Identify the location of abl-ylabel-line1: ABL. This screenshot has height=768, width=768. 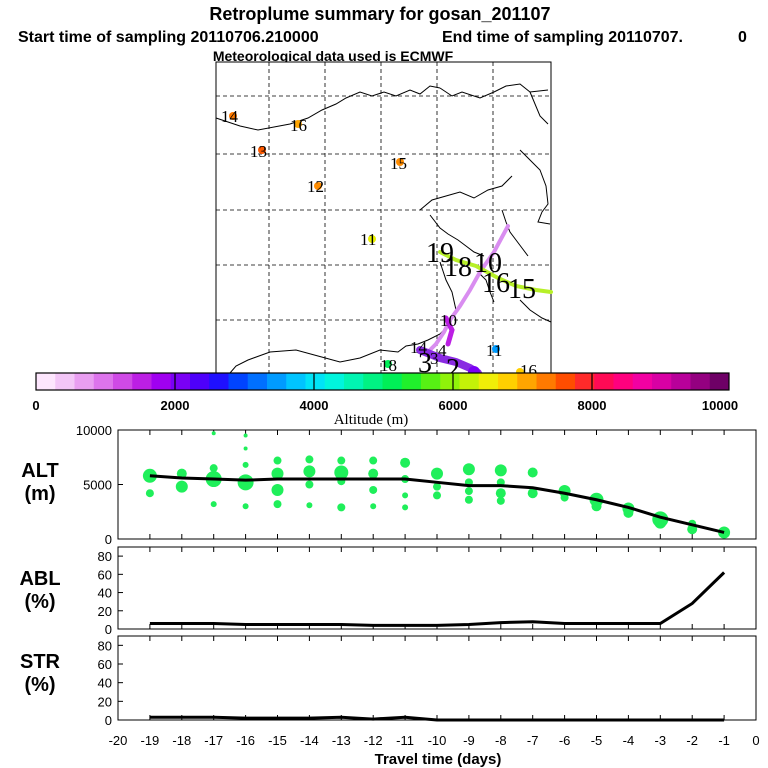
(39, 579).